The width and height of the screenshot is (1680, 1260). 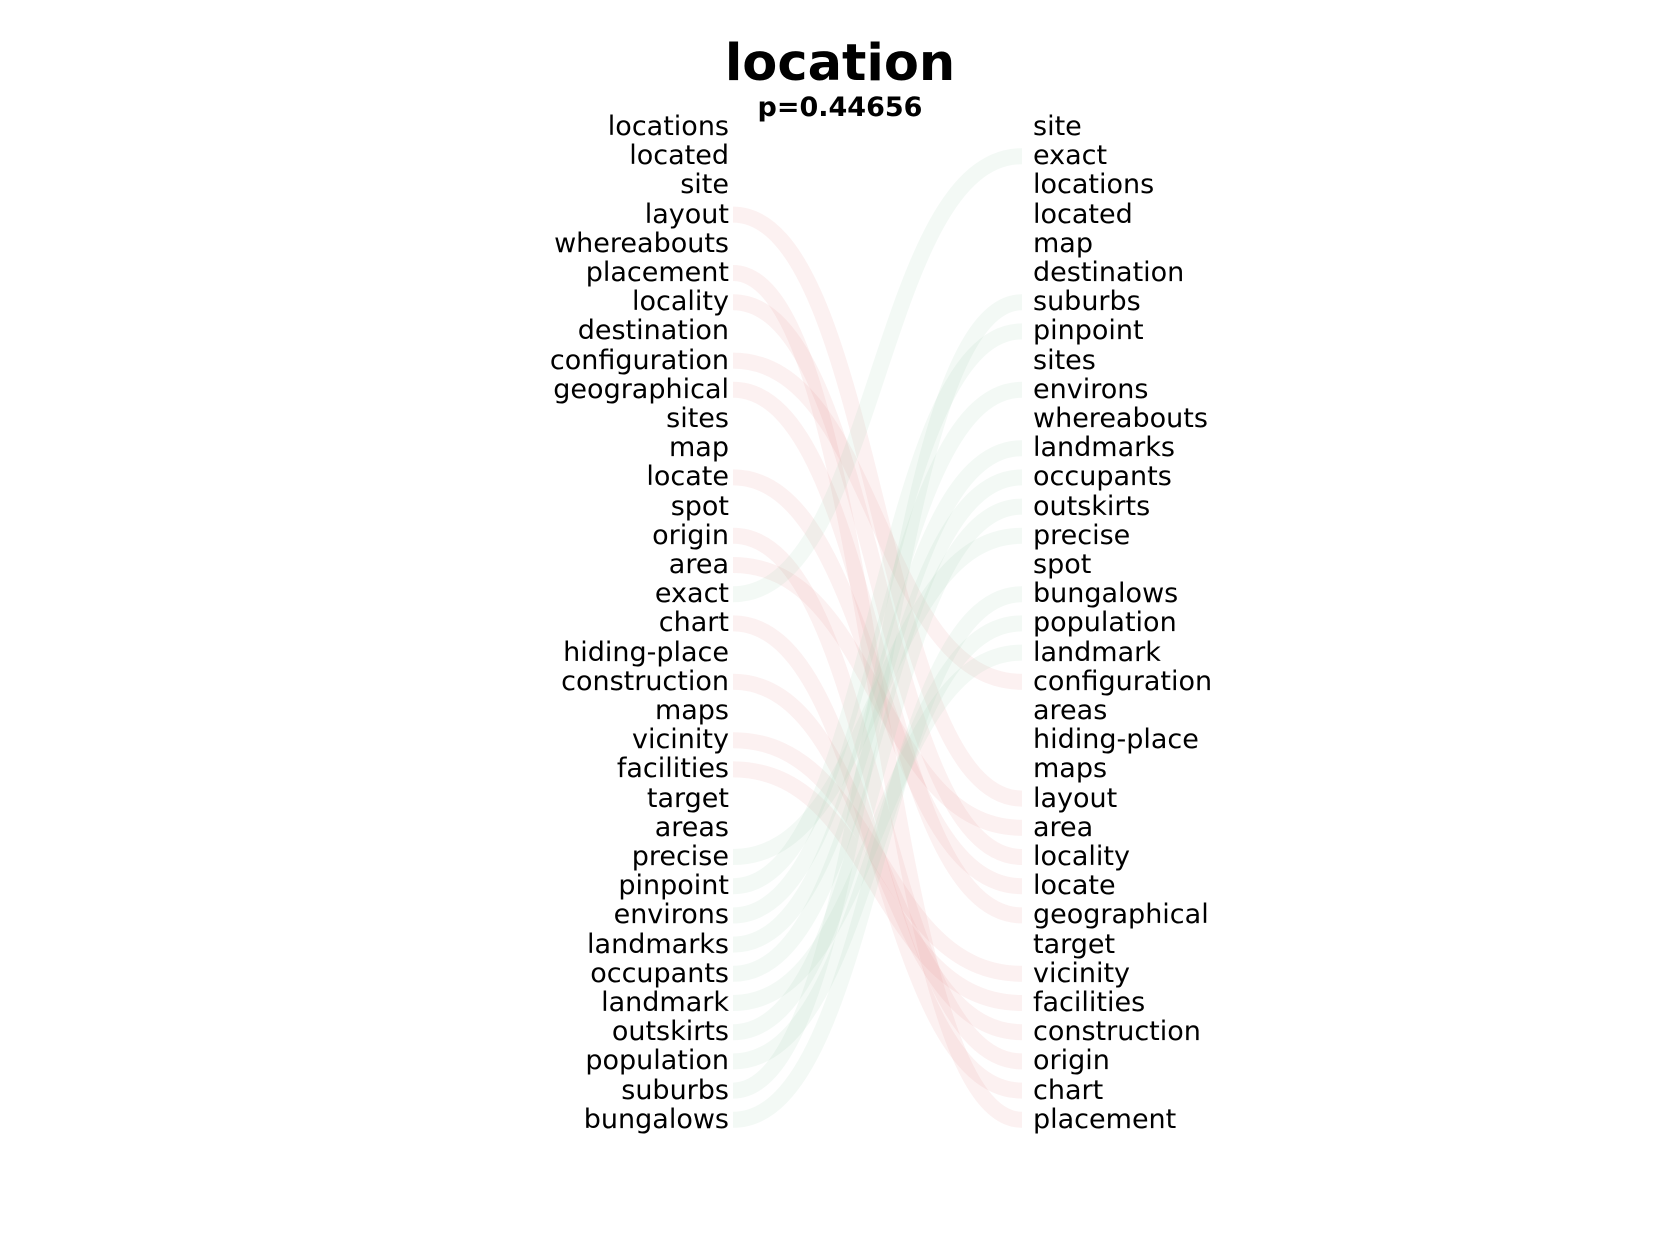 What do you see at coordinates (1120, 418) in the screenshot?
I see `right-word: whereabouts` at bounding box center [1120, 418].